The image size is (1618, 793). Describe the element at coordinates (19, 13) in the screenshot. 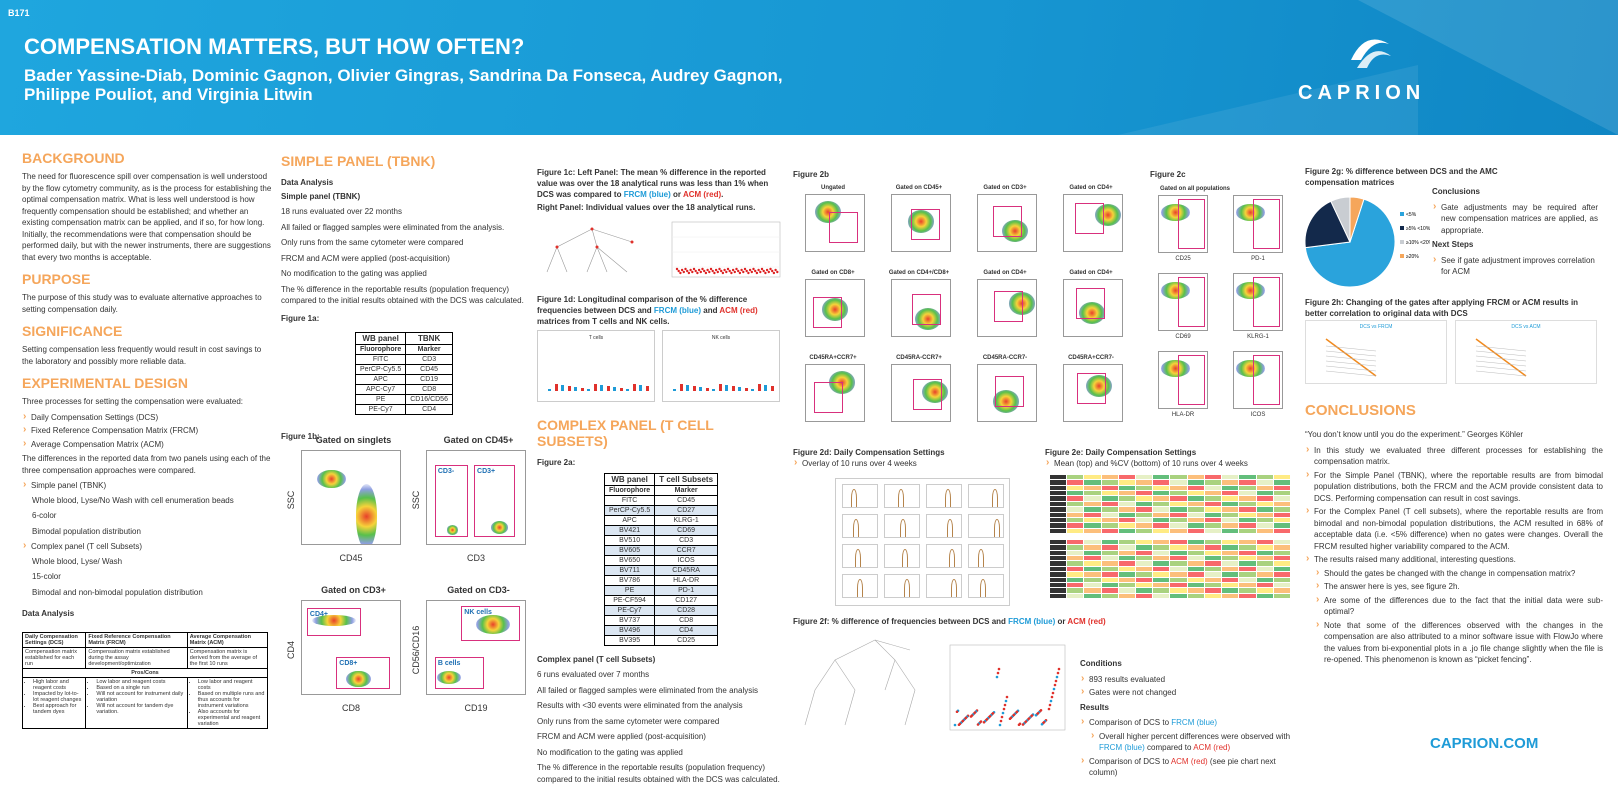

I see `badge: B171` at that location.